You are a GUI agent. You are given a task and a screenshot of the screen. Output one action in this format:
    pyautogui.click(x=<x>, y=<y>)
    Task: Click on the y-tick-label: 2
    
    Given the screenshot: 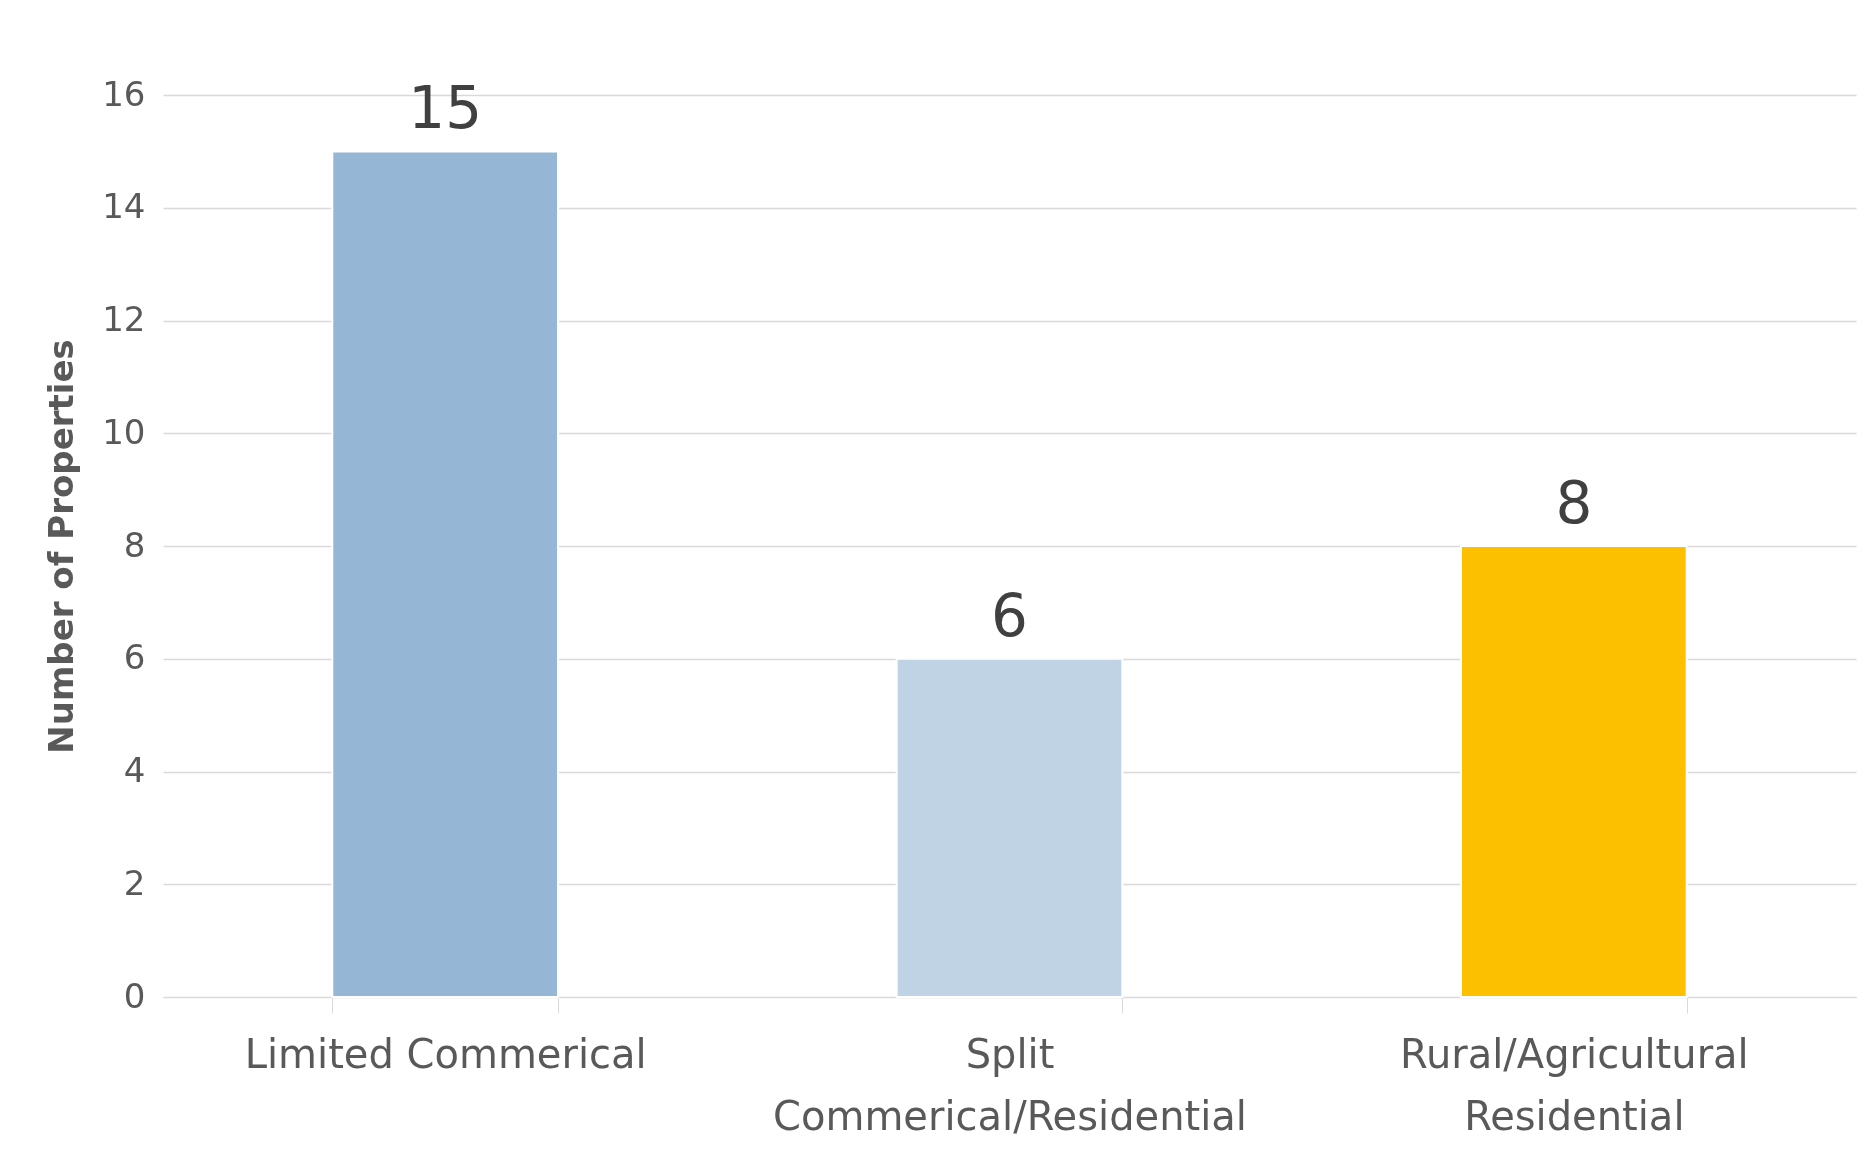 What is the action you would take?
    pyautogui.click(x=134, y=882)
    